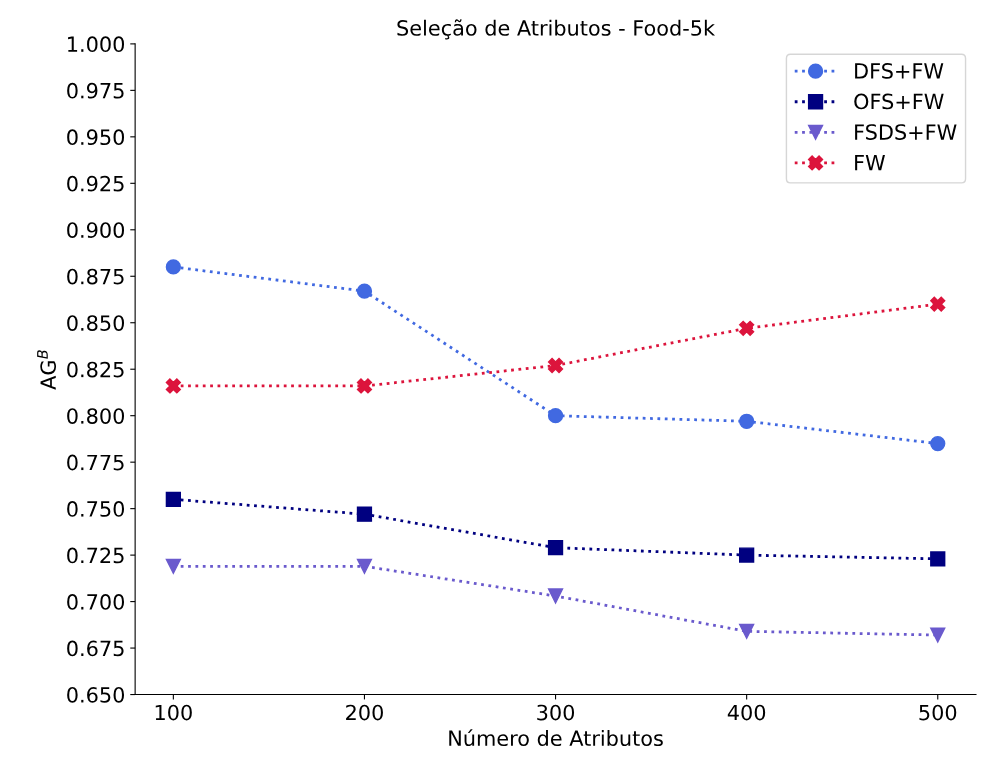 This screenshot has height=770, width=1001. Describe the element at coordinates (96, 694) in the screenshot. I see `y-tick-label: 0.650` at that location.